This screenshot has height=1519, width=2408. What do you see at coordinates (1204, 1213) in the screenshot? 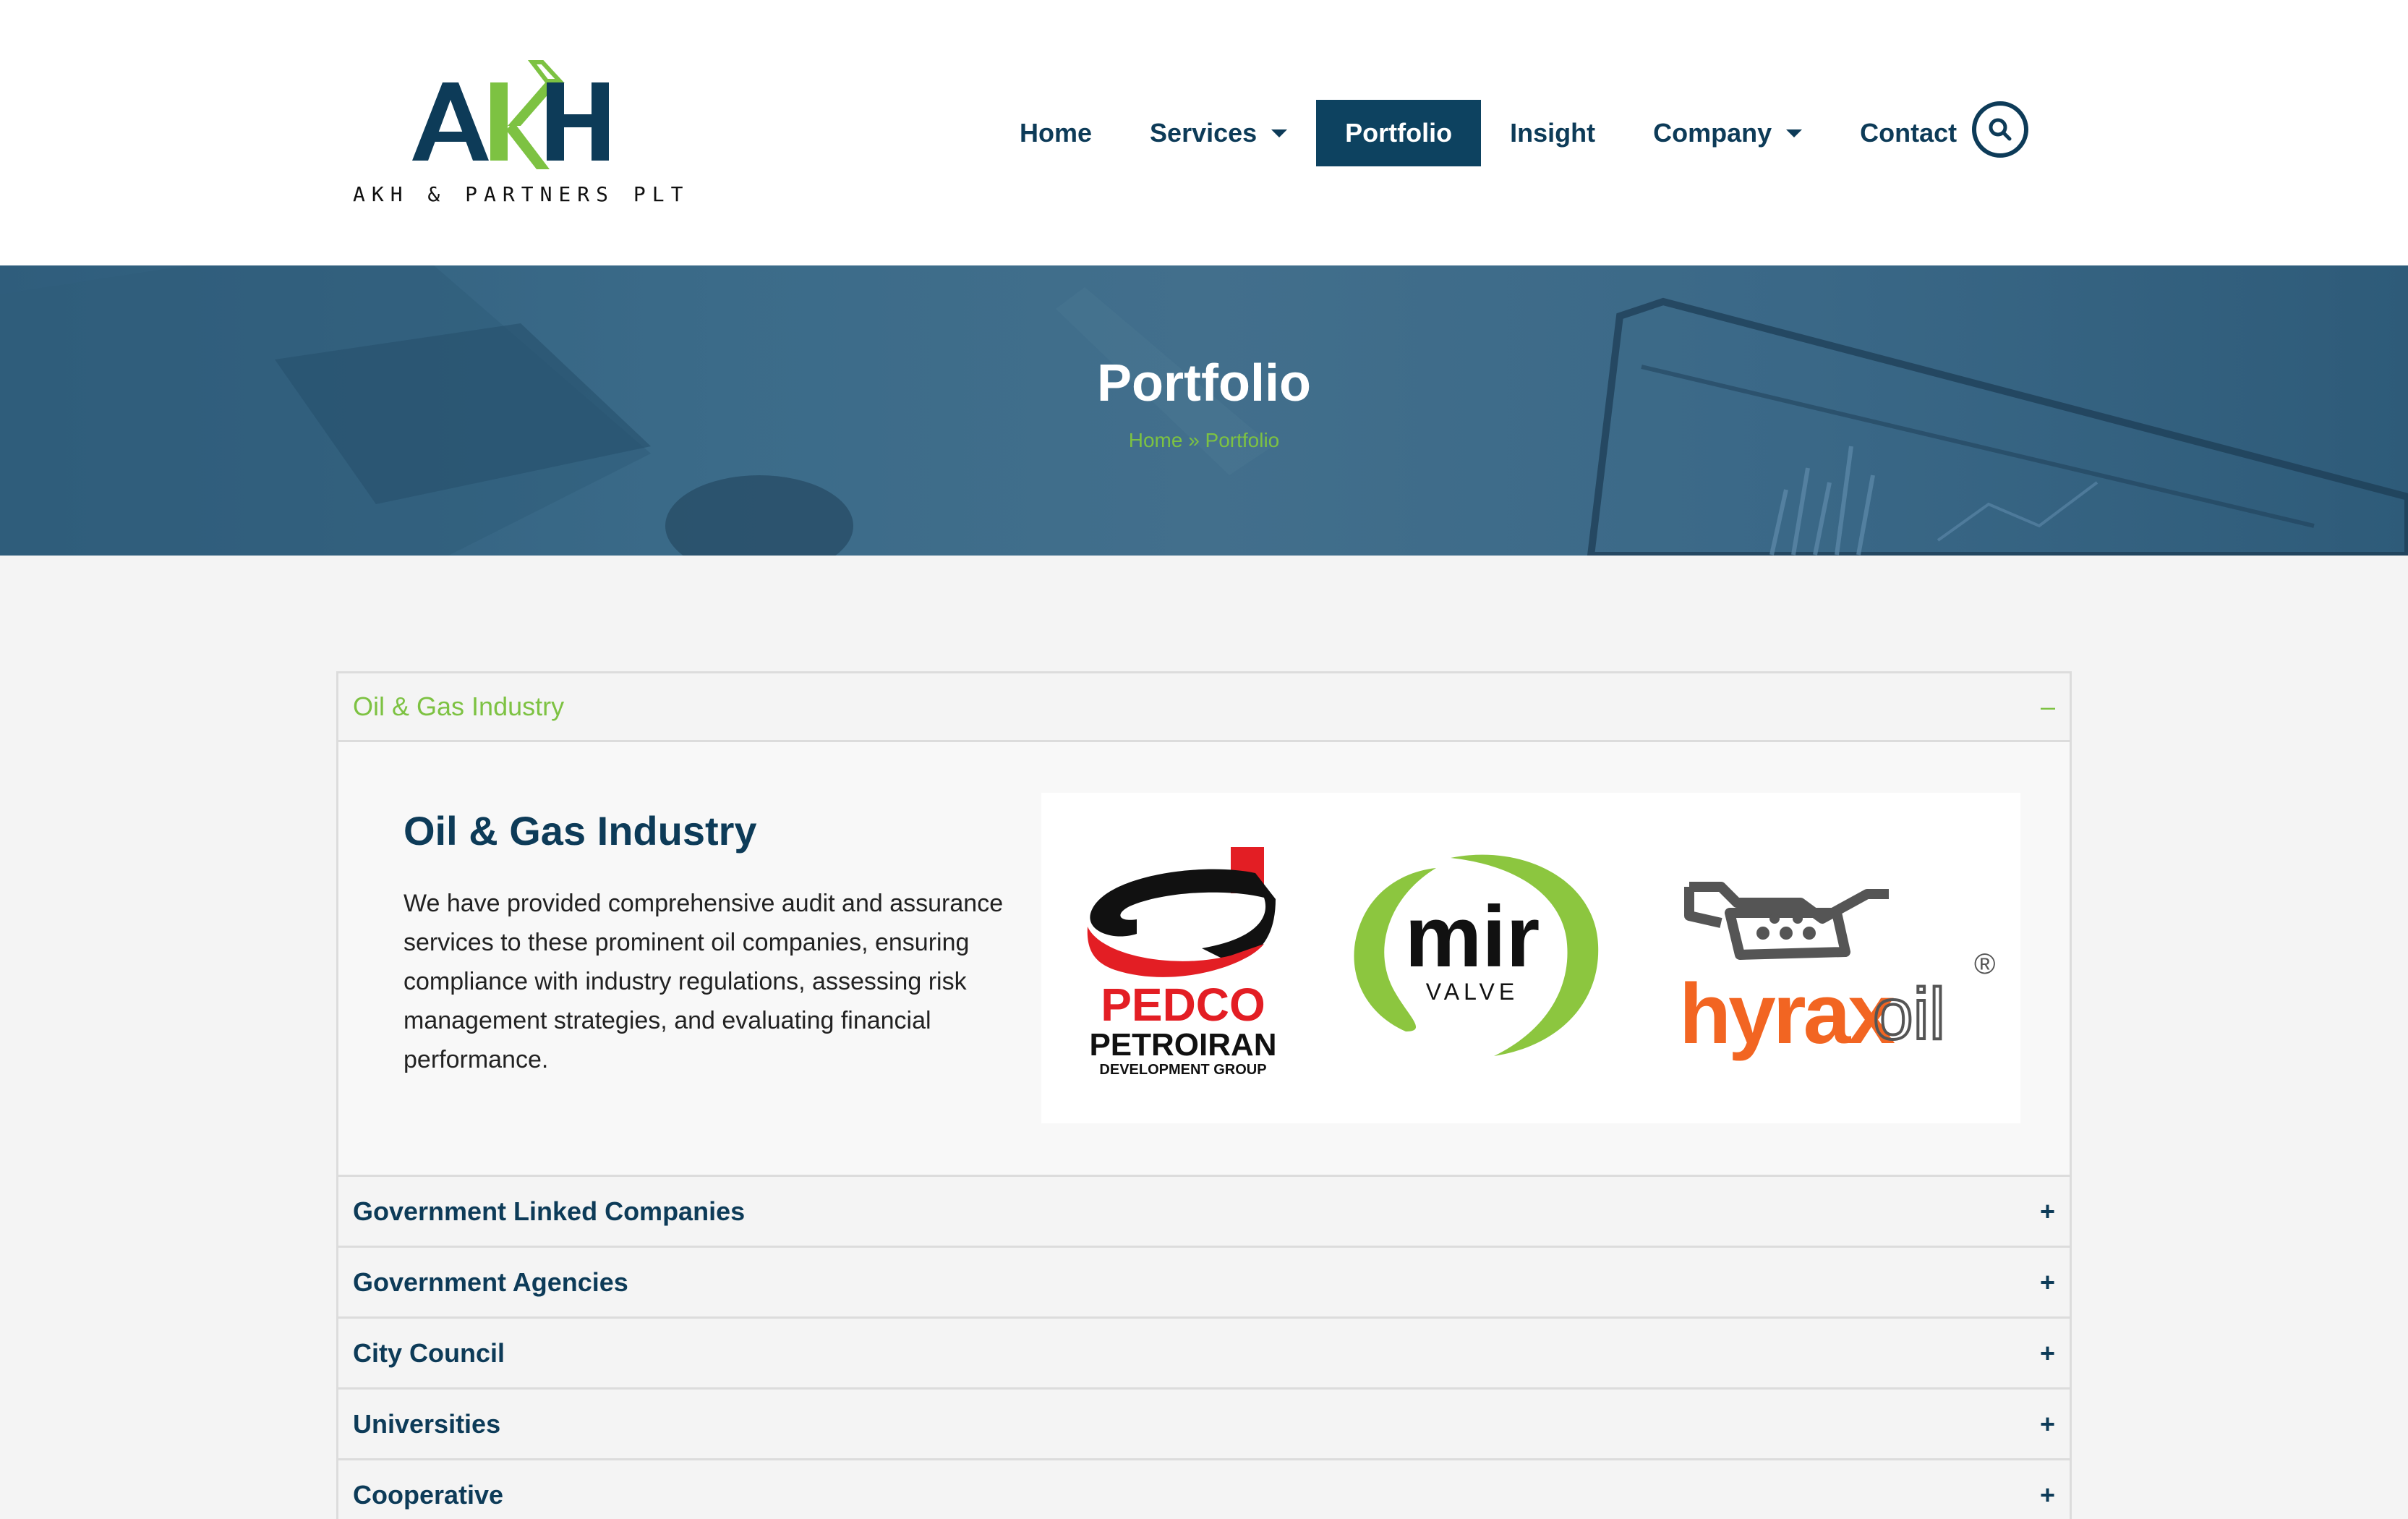
I see `accordion-toggle-government-linked-companies: Government Linked Companies +` at bounding box center [1204, 1213].